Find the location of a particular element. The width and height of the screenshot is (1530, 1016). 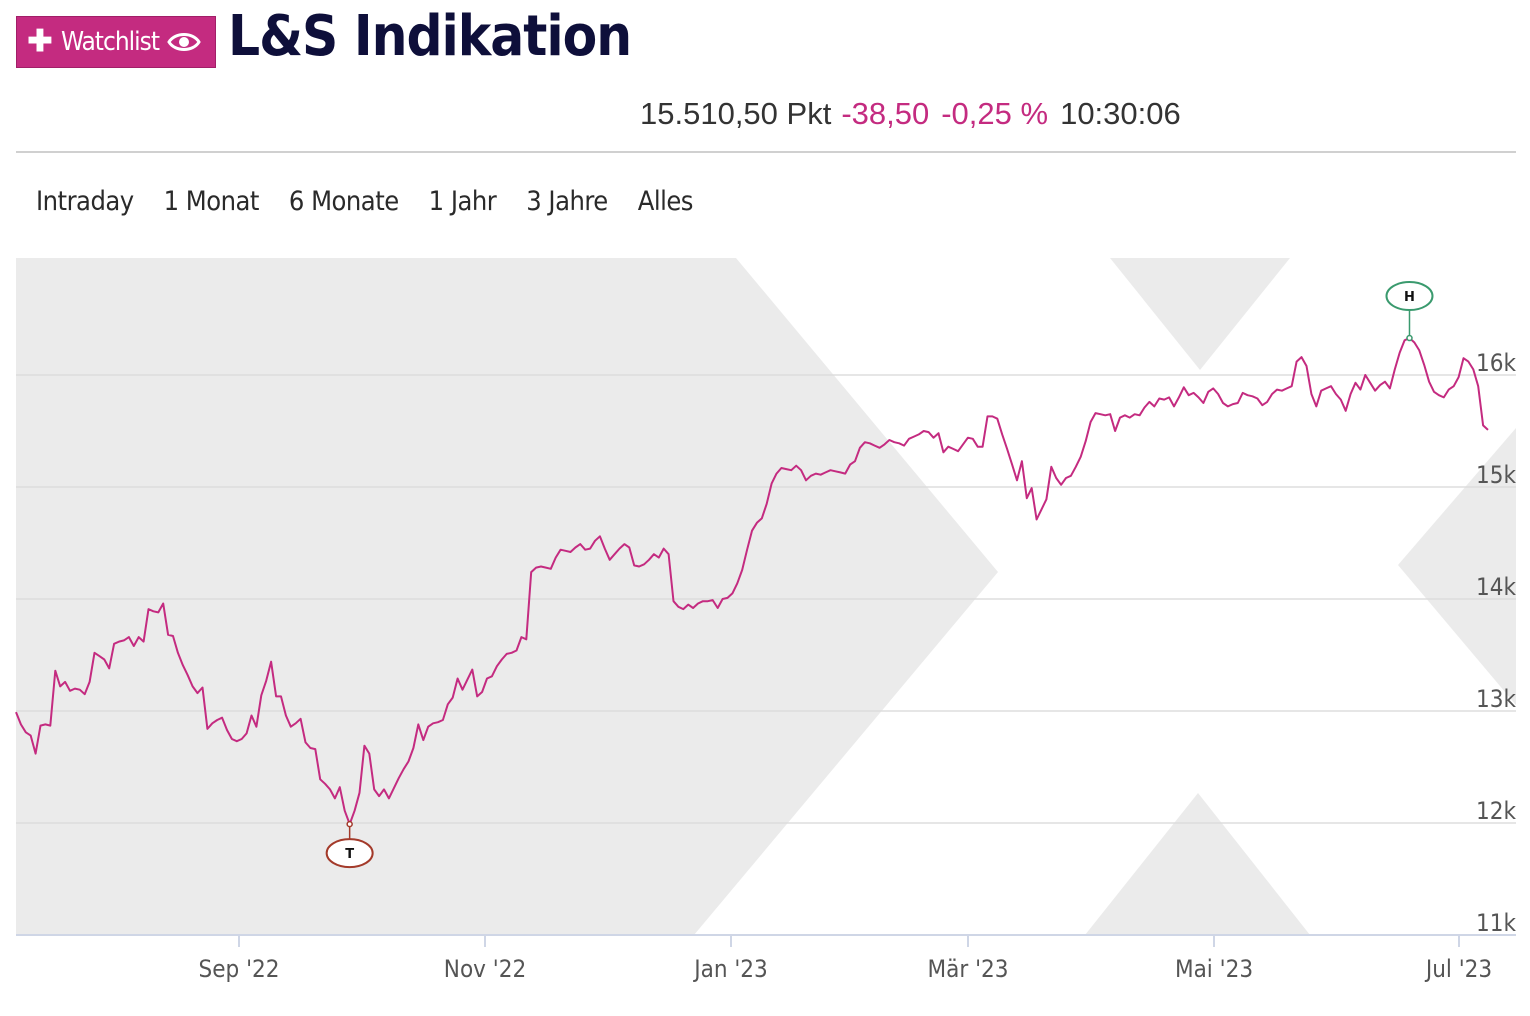

quote-line: 15.510,50 Pkt -38,50 -0,25 % 10:30:06 is located at coordinates (910, 114).